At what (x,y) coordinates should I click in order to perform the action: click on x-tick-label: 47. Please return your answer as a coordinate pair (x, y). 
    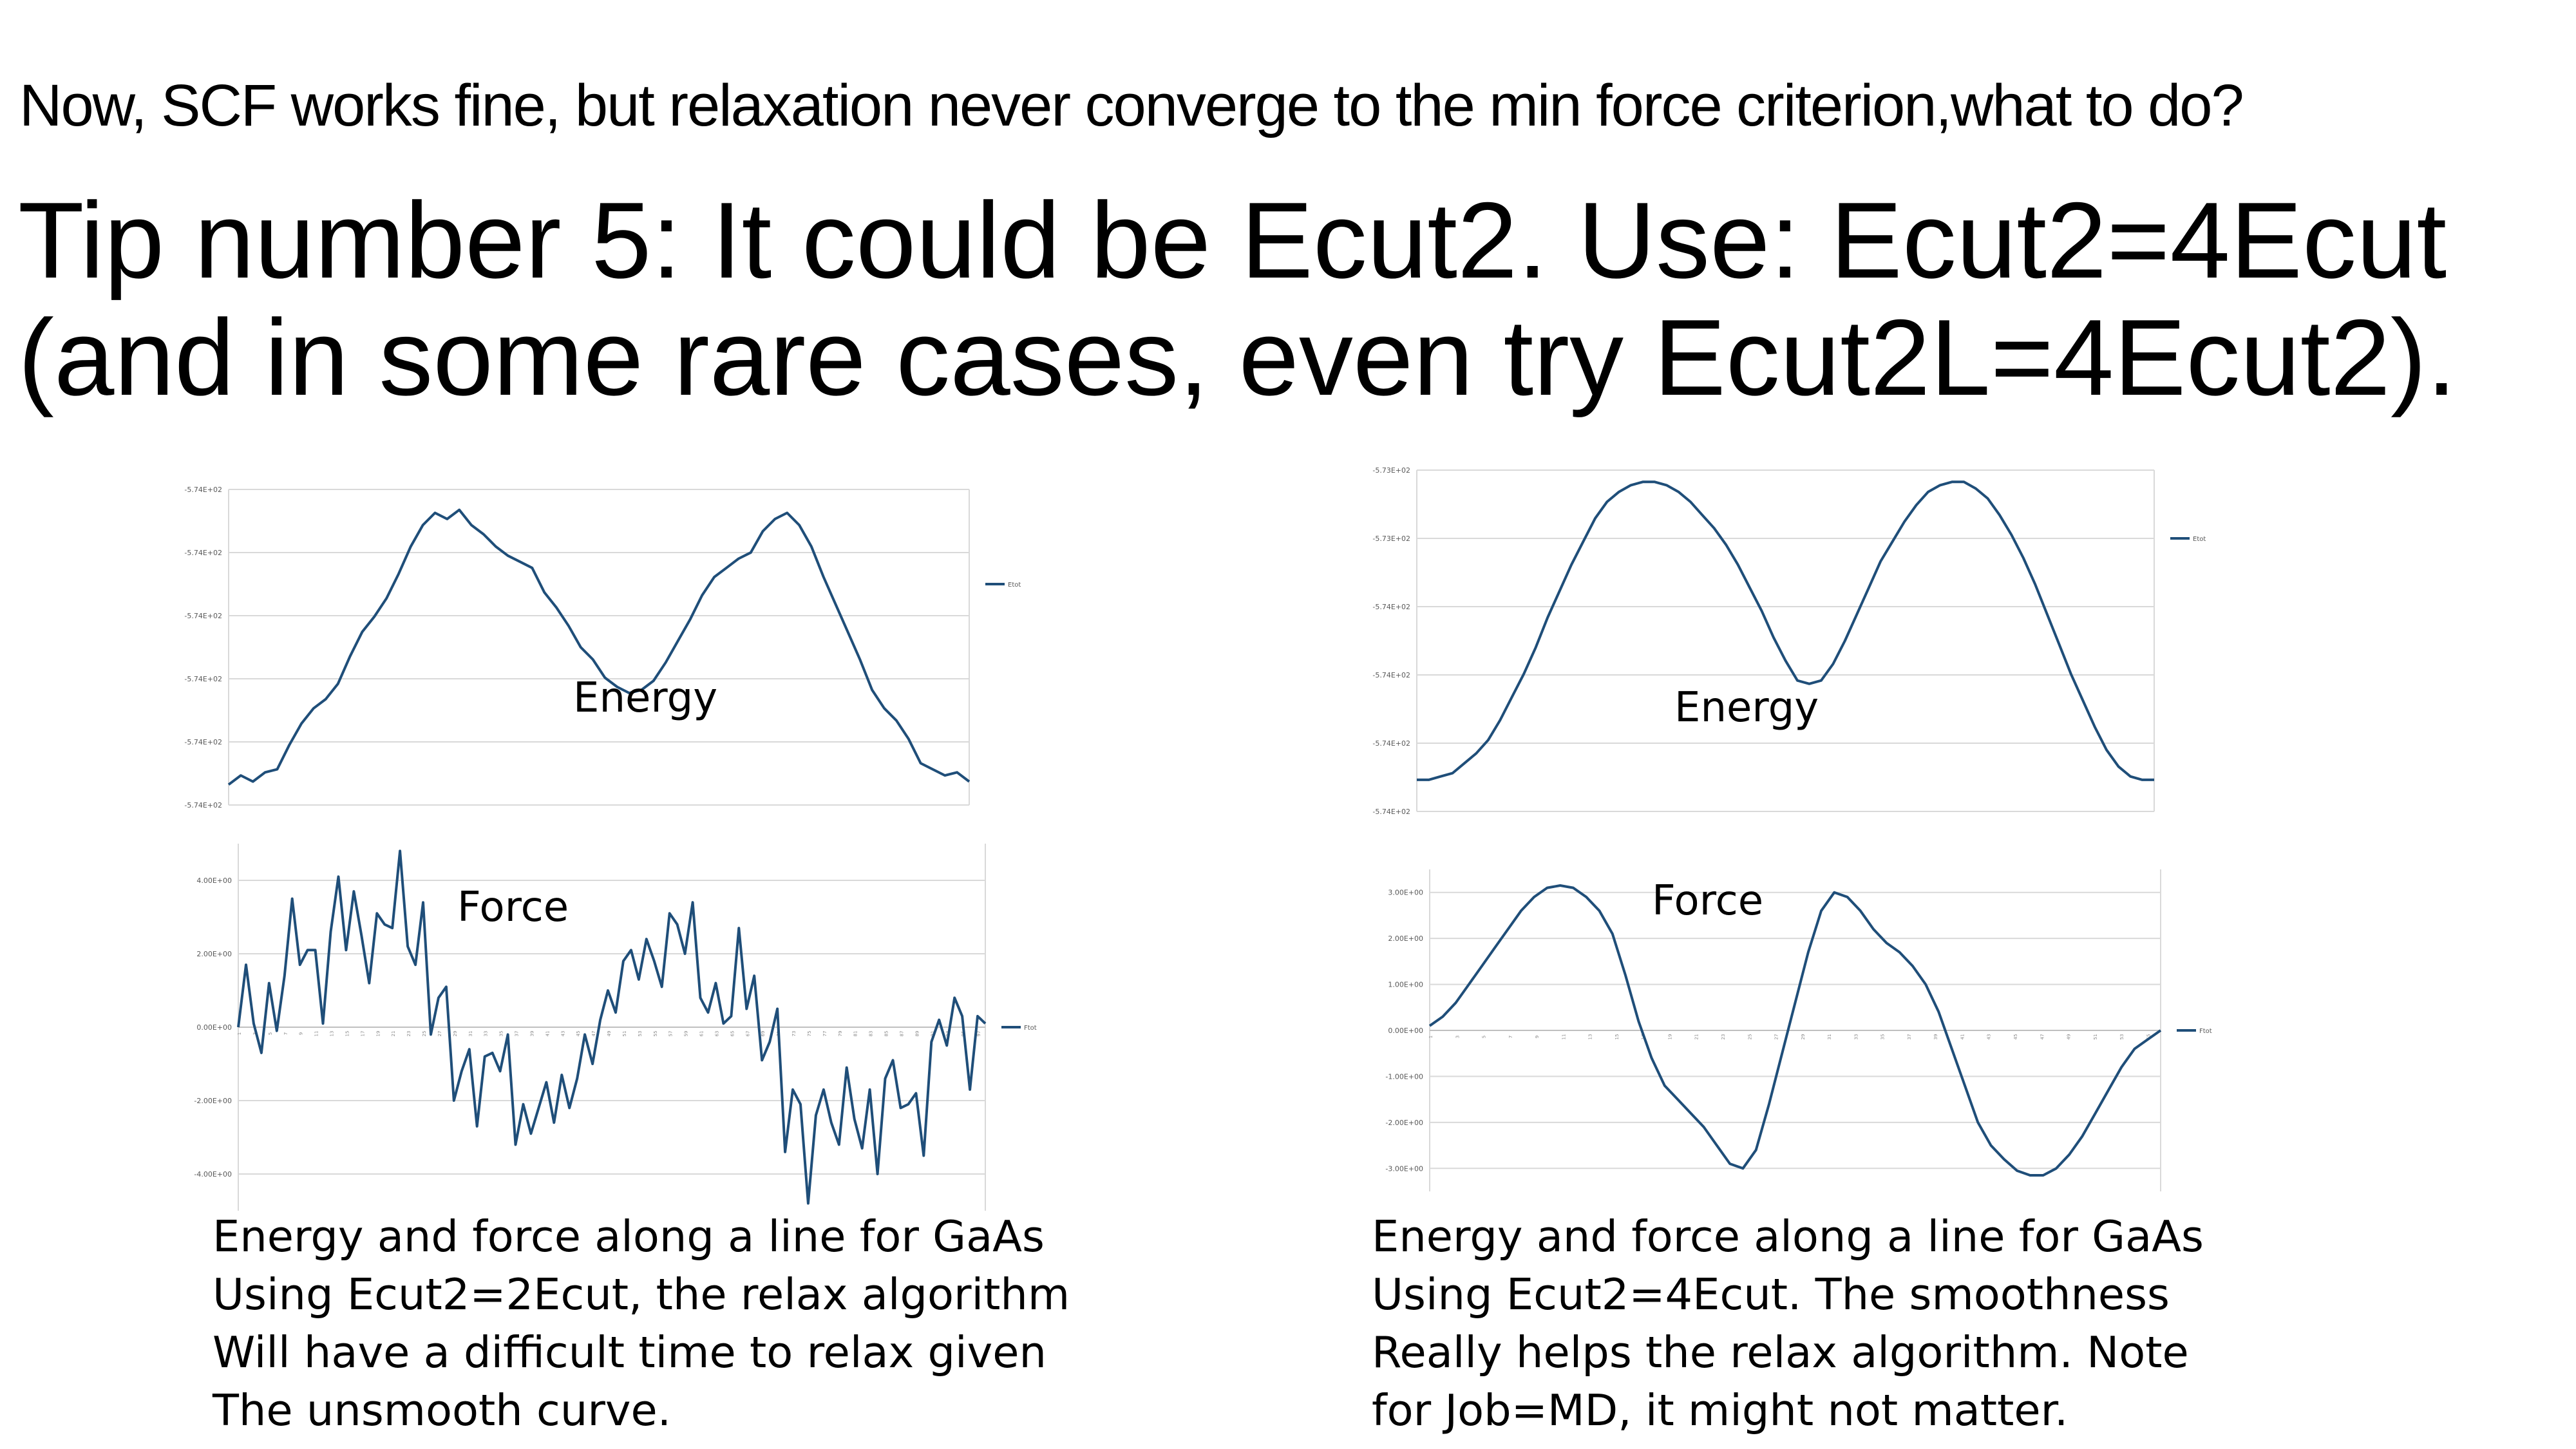
    Looking at the image, I should click on (593, 1034).